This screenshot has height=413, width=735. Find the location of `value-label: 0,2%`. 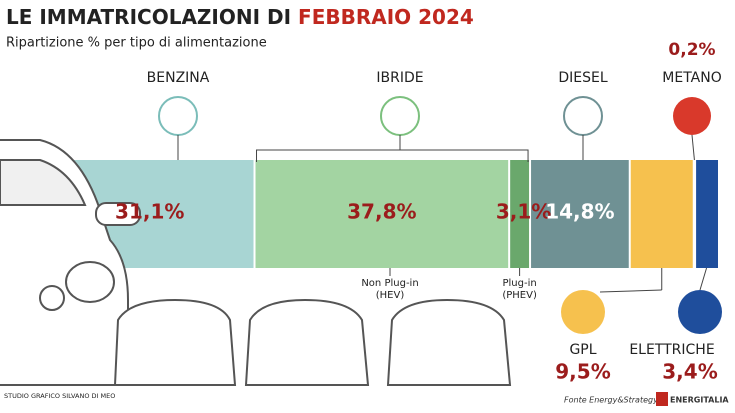

value-label: 0,2% is located at coordinates (691, 50).